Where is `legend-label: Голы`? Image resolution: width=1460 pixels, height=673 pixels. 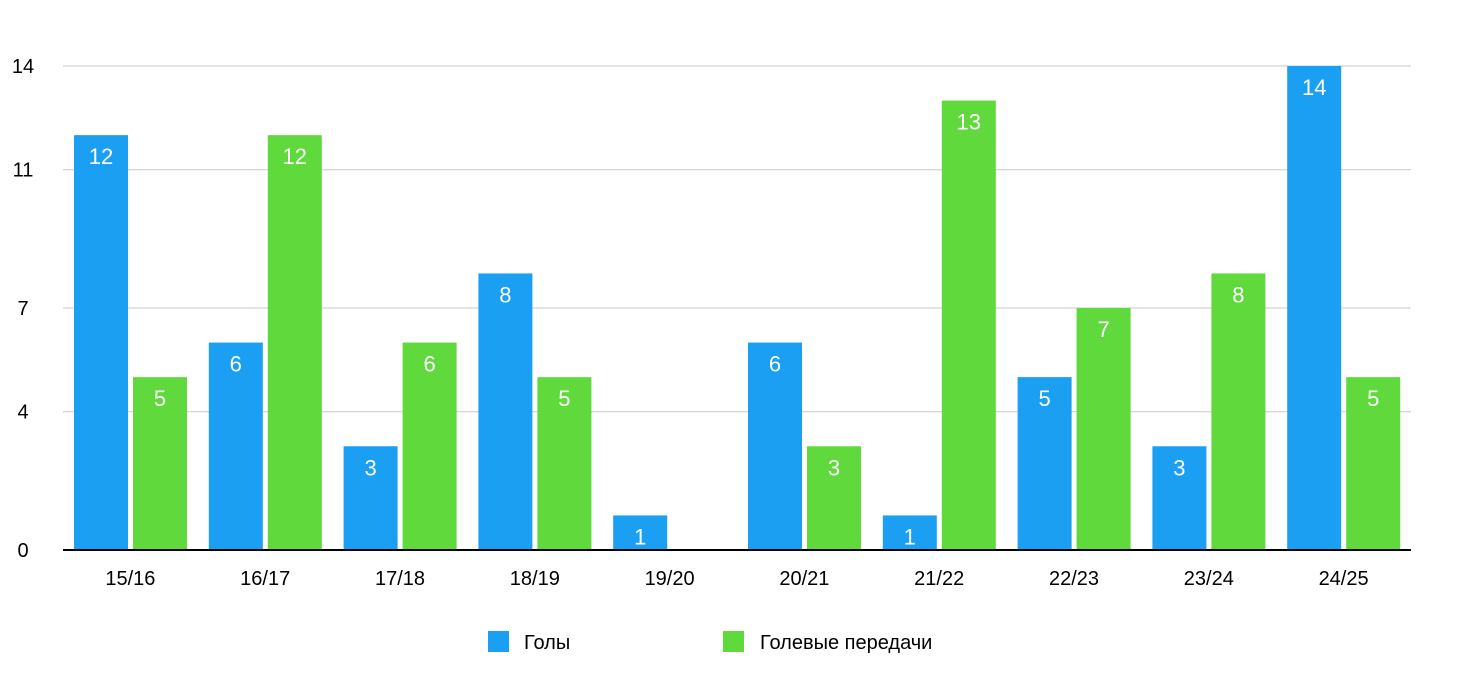
legend-label: Голы is located at coordinates (547, 643).